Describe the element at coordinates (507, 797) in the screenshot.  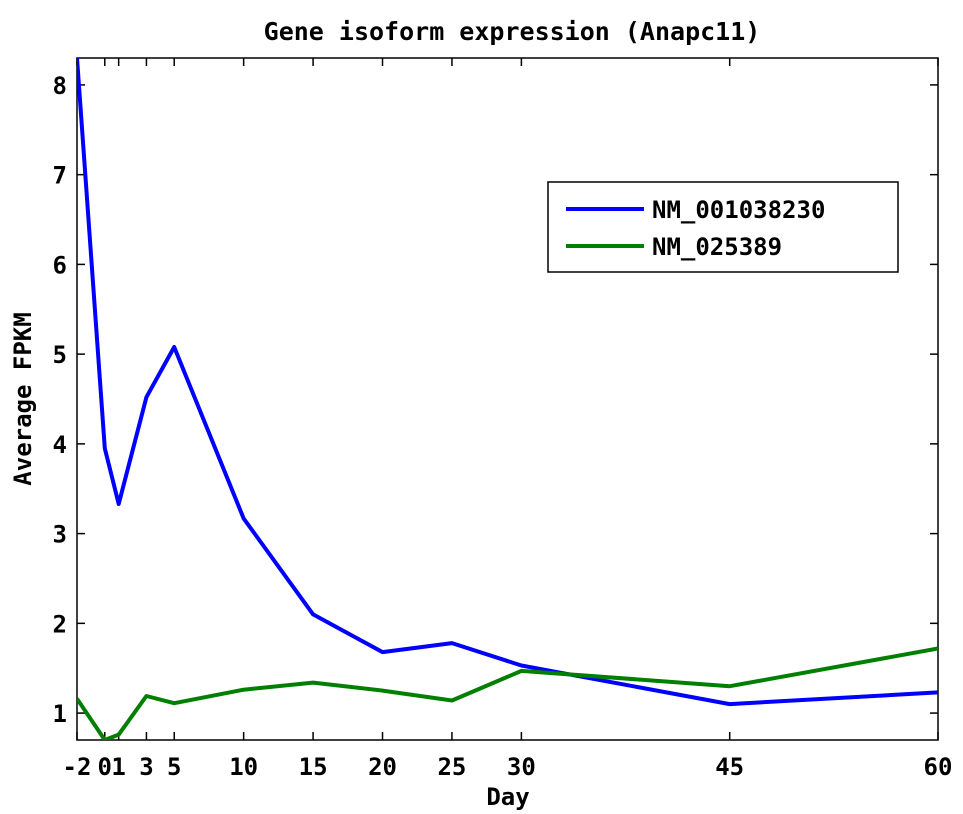
I see `x-axis-label: Day` at that location.